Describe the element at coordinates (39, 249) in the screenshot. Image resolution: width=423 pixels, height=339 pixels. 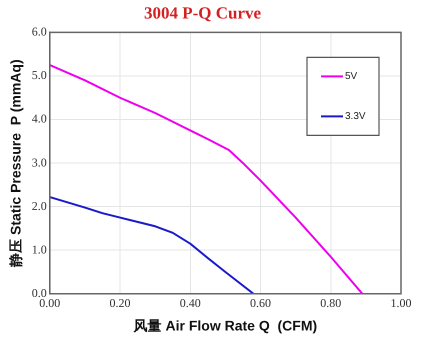
I see `y-tick-label: 1.0` at that location.